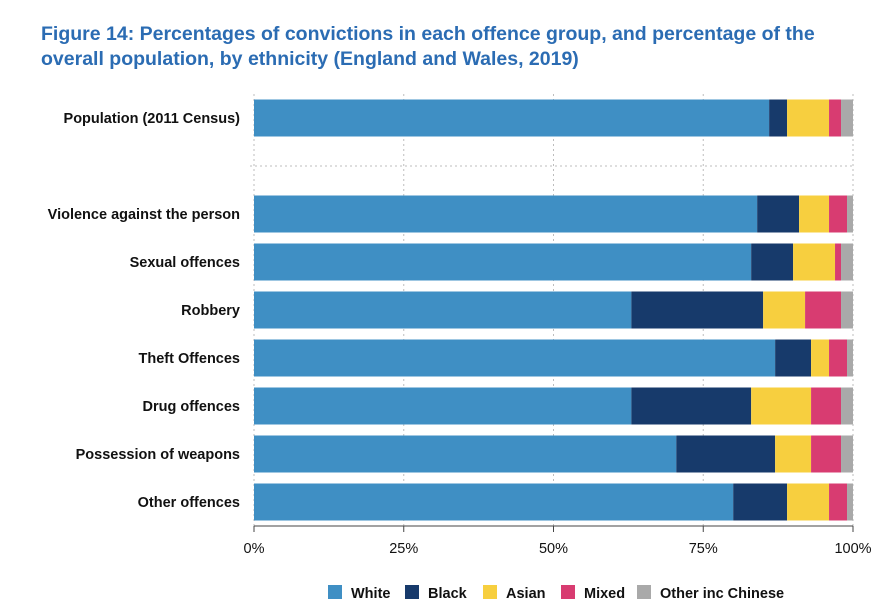 The width and height of the screenshot is (886, 614). Describe the element at coordinates (526, 594) in the screenshot. I see `legend-label-2: Asian` at that location.